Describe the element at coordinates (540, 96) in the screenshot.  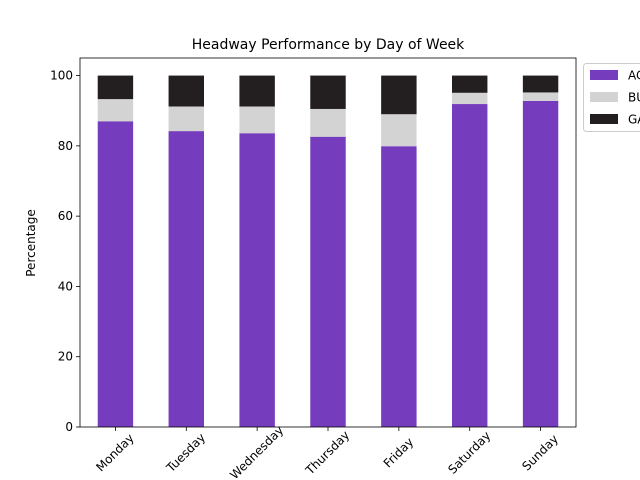
I see `bar-bu-sunday` at that location.